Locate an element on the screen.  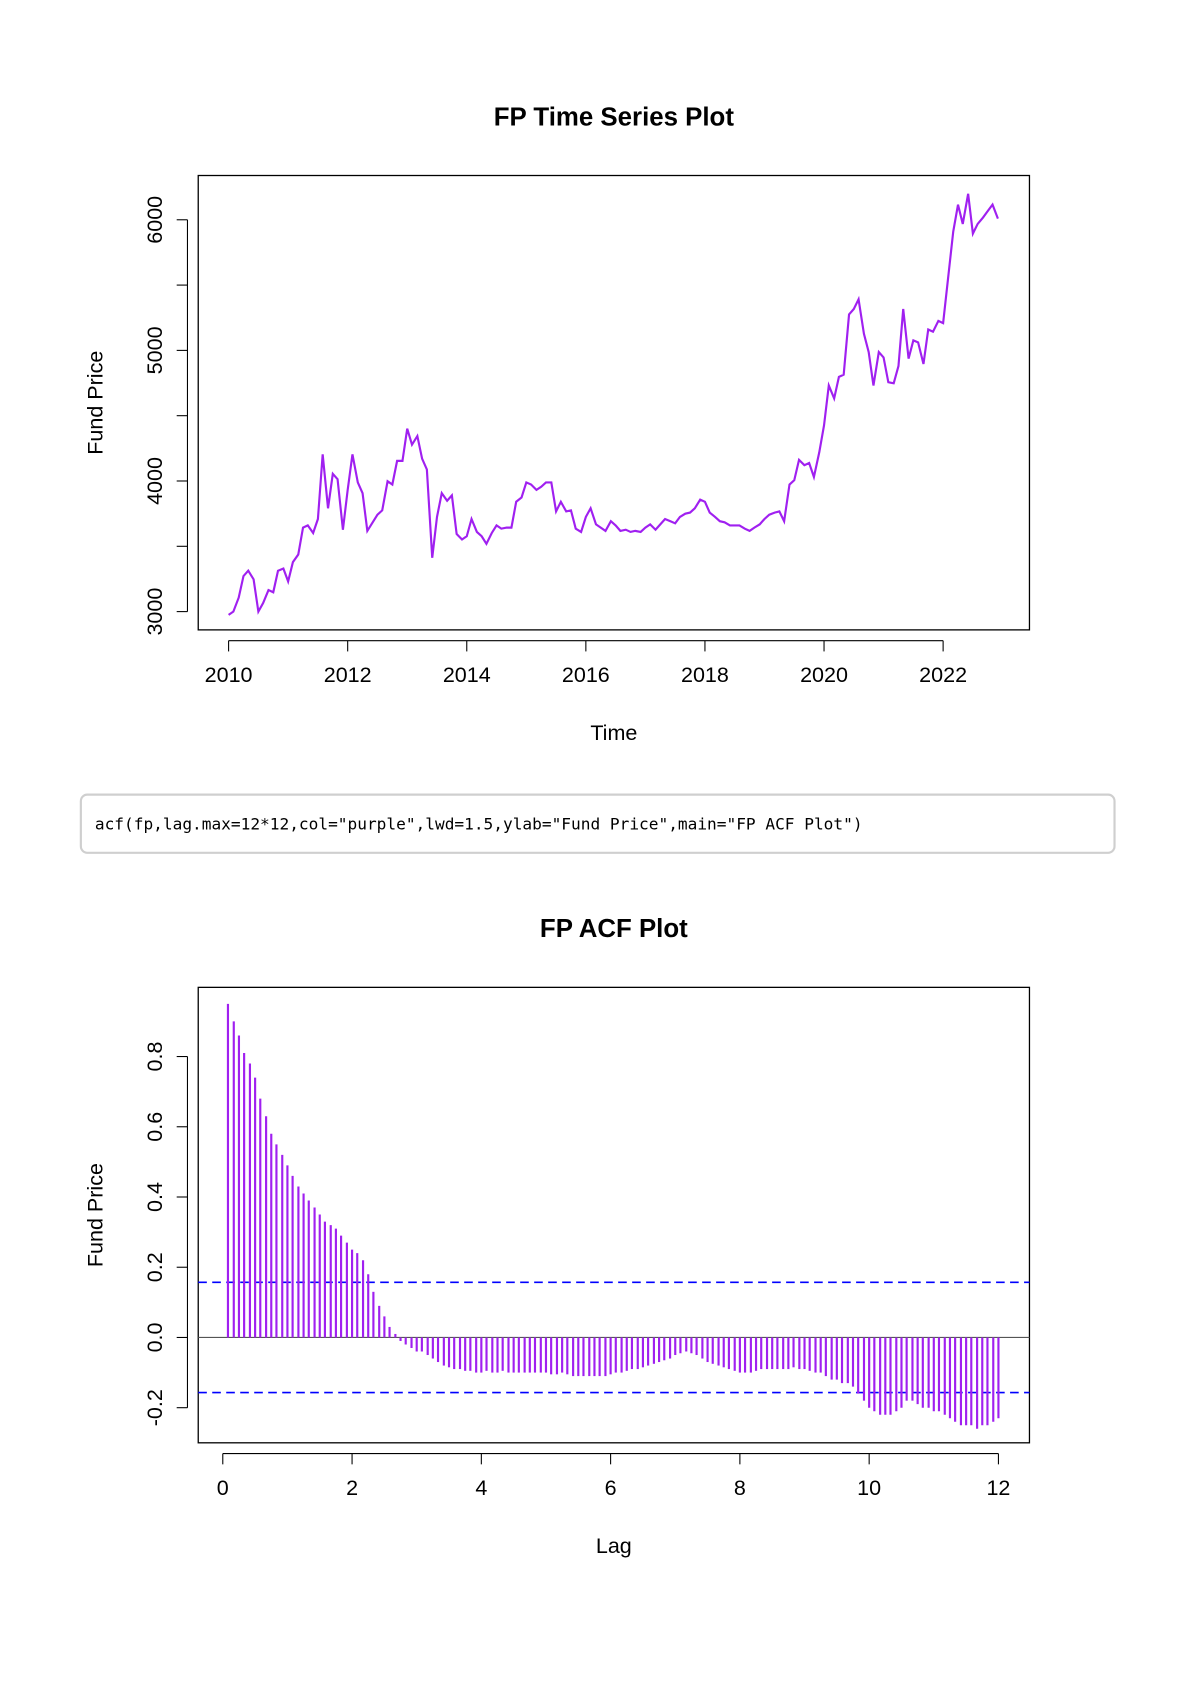
x-tick-label: 2018 is located at coordinates (705, 675).